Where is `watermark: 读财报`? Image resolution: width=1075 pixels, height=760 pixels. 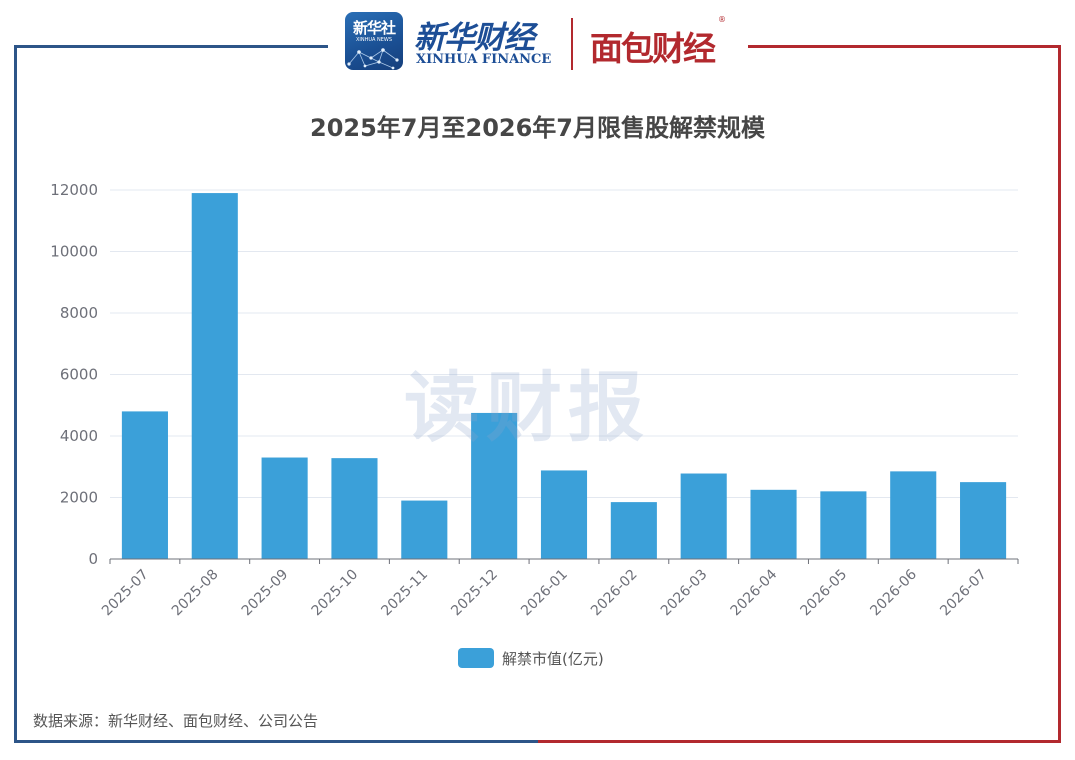 watermark: 读财报 is located at coordinates (527, 407).